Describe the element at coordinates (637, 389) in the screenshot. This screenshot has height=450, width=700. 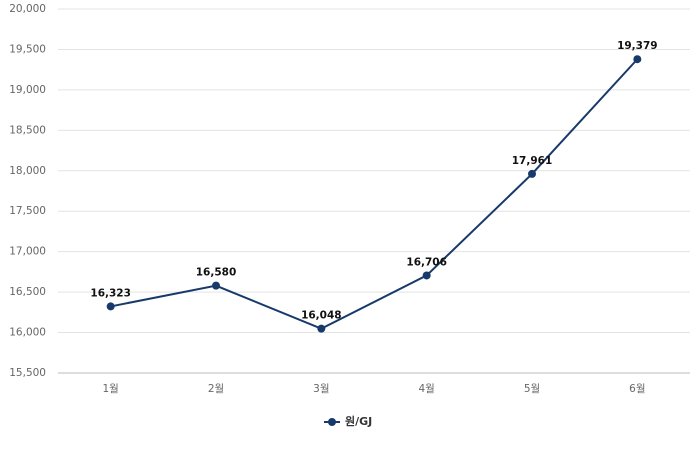
I see `x-tick-label: 6월` at that location.